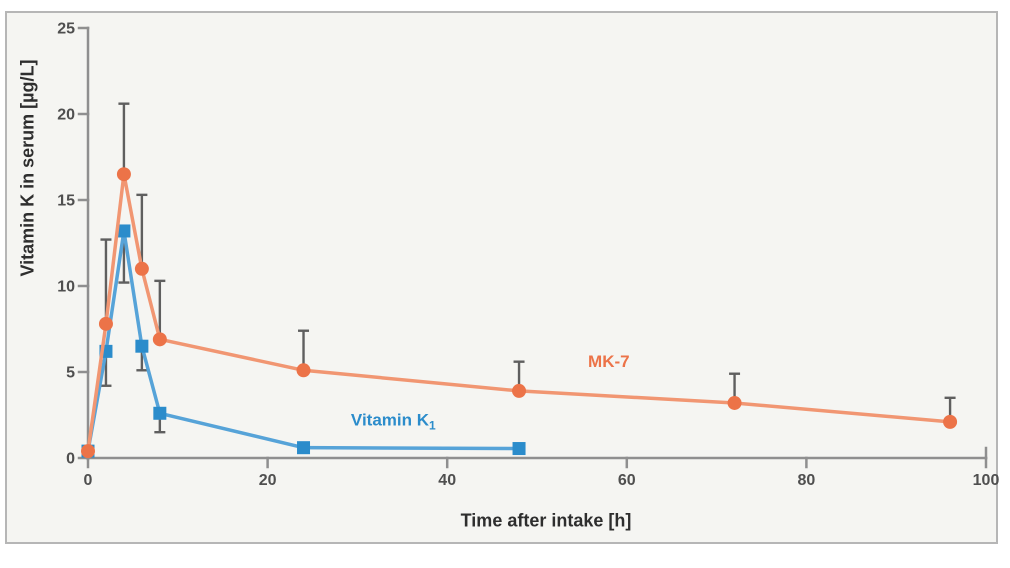 Image resolution: width=1010 pixels, height=568 pixels. I want to click on y-tick-label: 25, so click(66, 29).